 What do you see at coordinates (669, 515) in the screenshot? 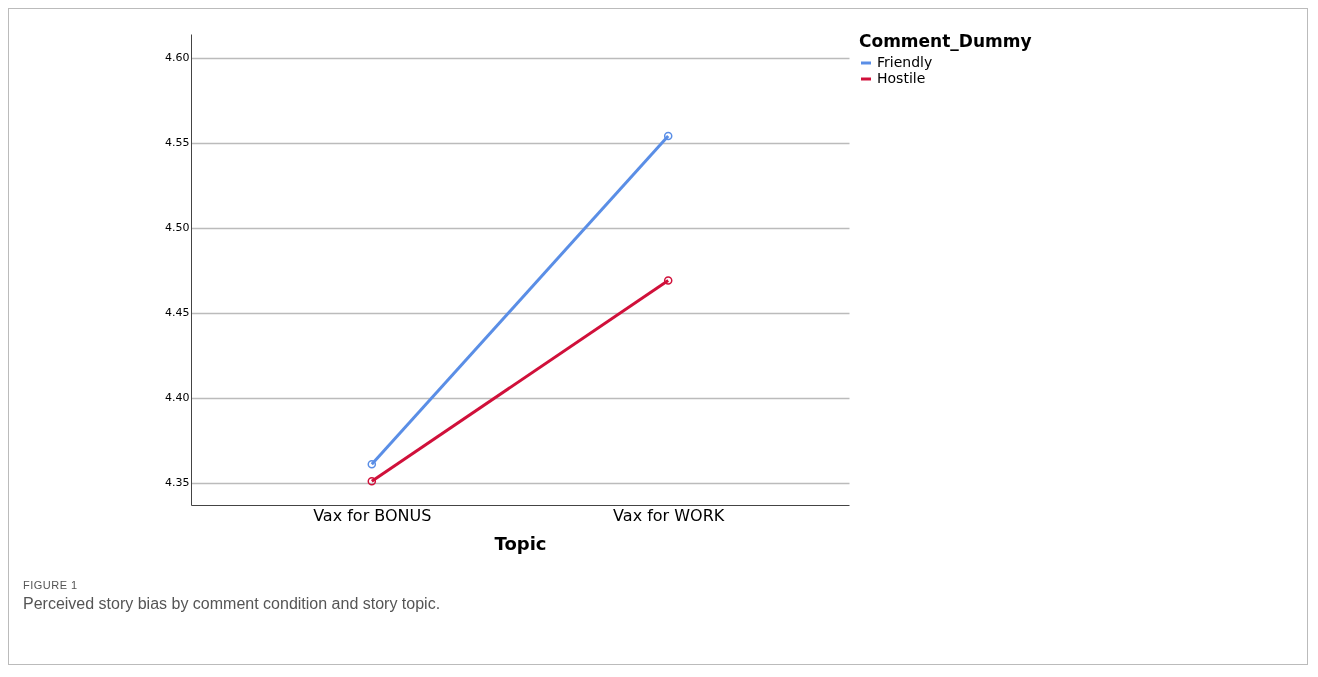
I see `x-tick-label: Vax for WORK` at bounding box center [669, 515].